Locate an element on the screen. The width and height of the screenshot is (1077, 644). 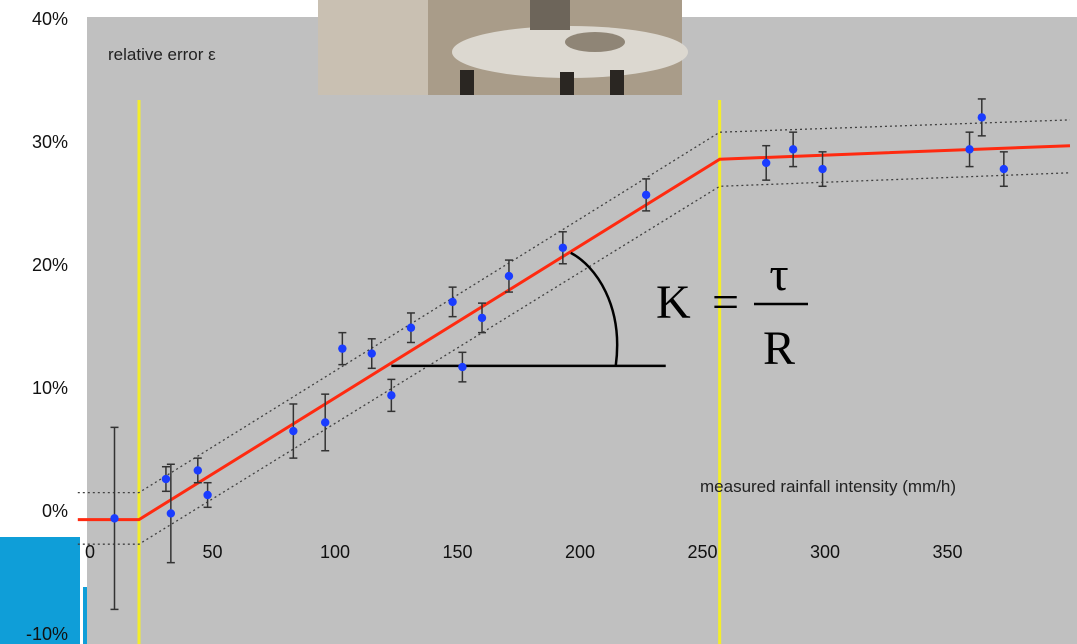
slope-marker is located at coordinates (528, 309).